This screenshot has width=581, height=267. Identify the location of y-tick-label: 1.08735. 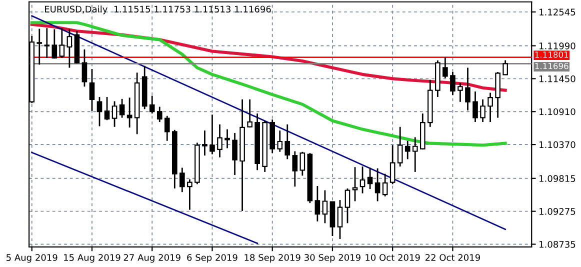
(558, 244).